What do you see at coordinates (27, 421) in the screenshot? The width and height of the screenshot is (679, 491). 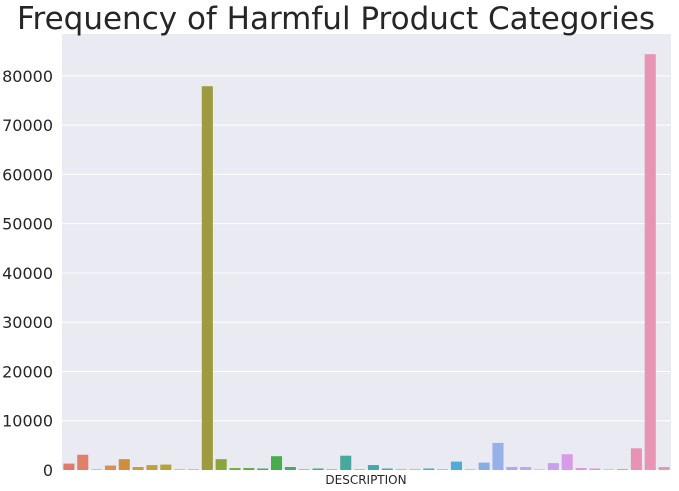 I see `y-tick-label: 10000` at bounding box center [27, 421].